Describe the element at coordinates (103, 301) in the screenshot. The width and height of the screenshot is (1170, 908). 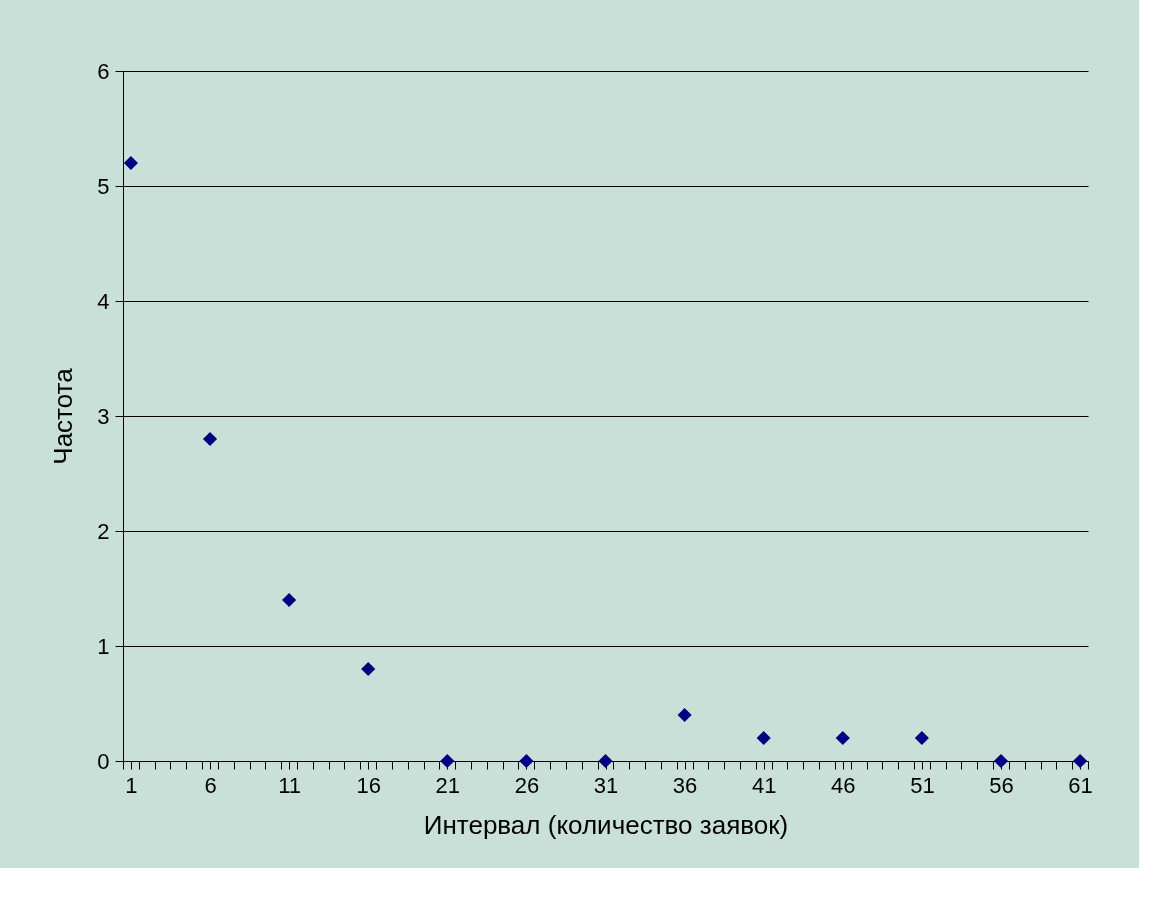
I see `y-tick-label: 4` at that location.